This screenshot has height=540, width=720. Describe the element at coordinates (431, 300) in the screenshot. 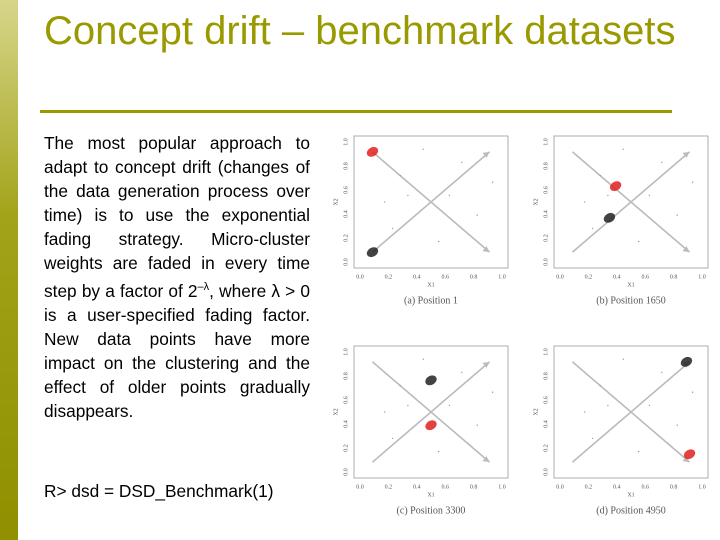

I see `caption: (a) Position 1` at that location.